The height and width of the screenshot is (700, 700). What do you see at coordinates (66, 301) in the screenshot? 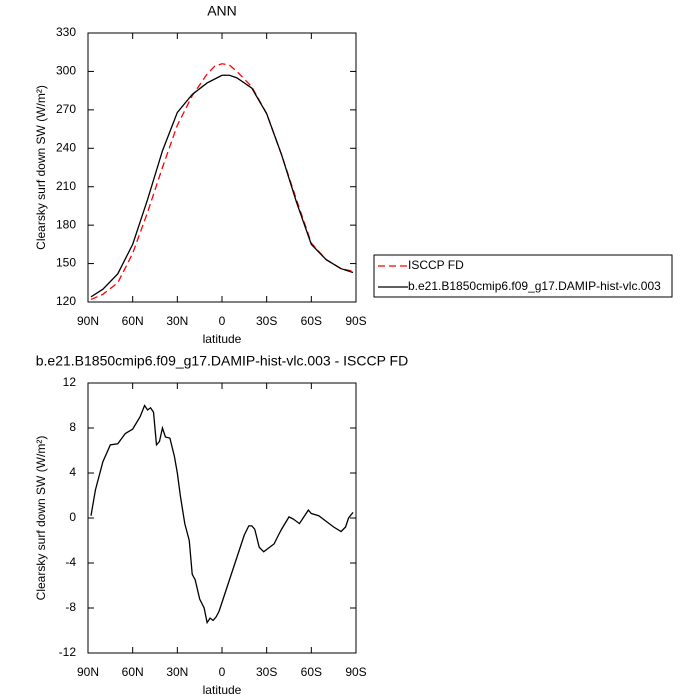
I see `y-tick-label: 120` at bounding box center [66, 301].